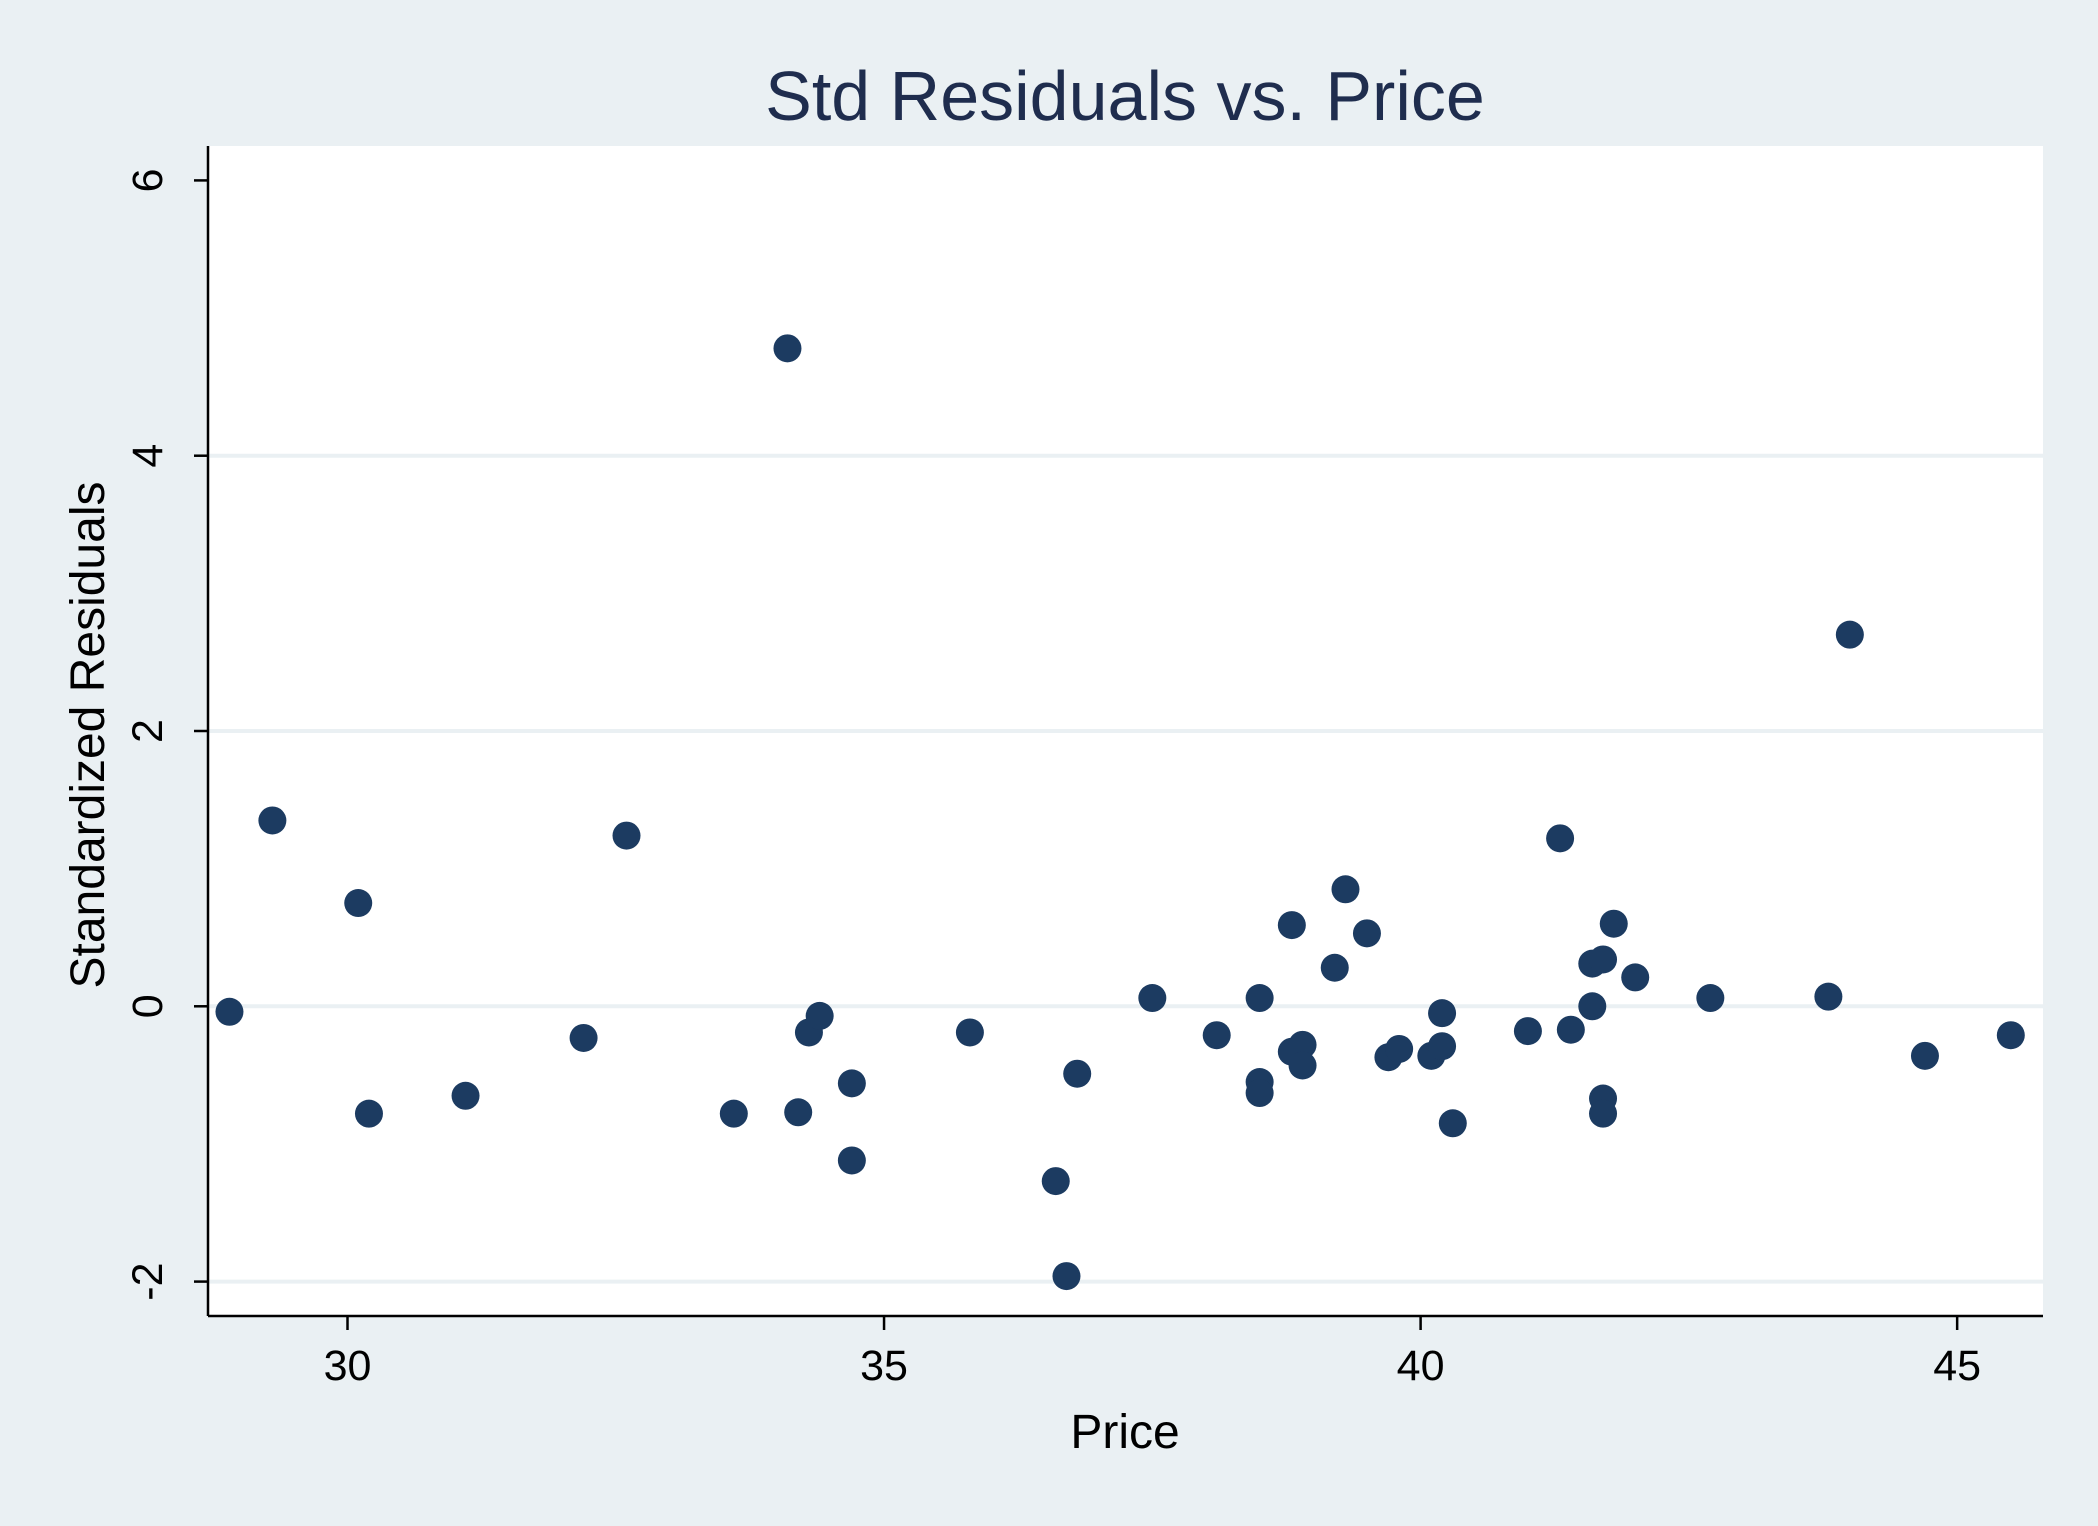  What do you see at coordinates (148, 180) in the screenshot?
I see `y-tick-label: 6` at bounding box center [148, 180].